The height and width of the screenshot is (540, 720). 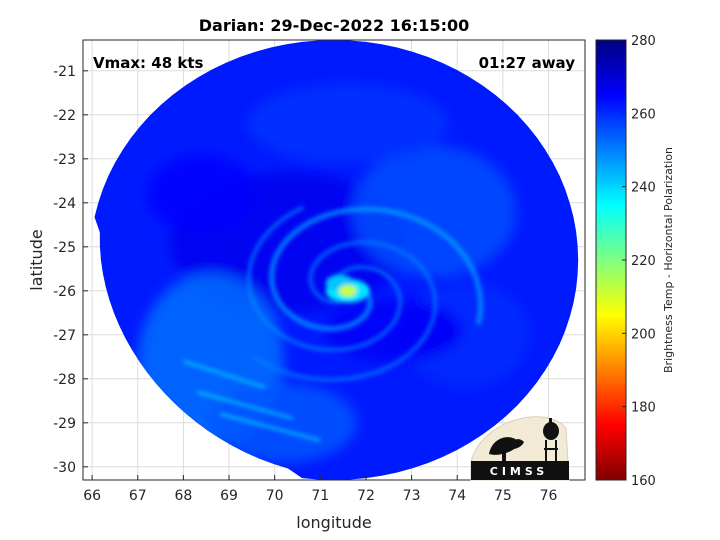 What do you see at coordinates (64, 160) in the screenshot?
I see `y-tick-label: -23` at bounding box center [64, 160].